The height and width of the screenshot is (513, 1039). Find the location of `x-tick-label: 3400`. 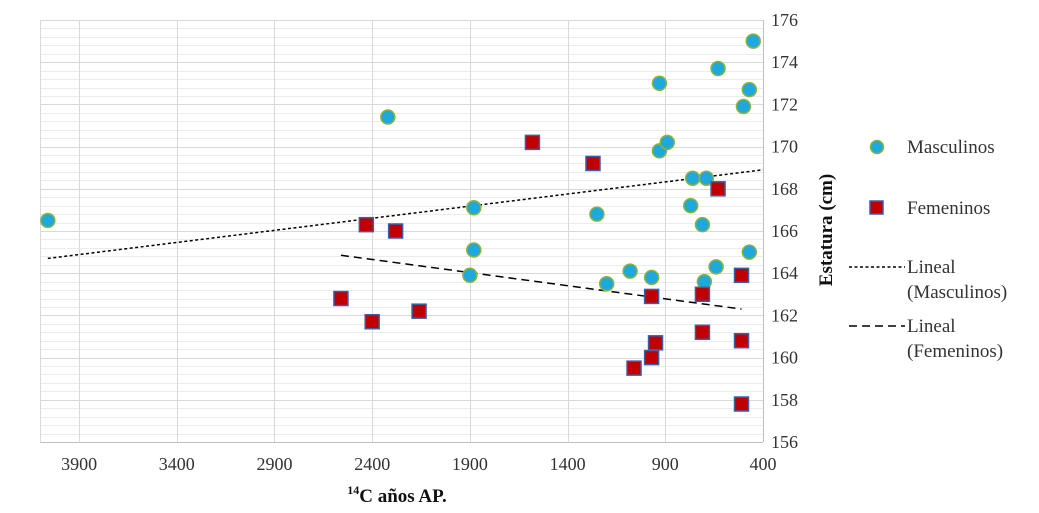

x-tick-label: 3400 is located at coordinates (177, 464).